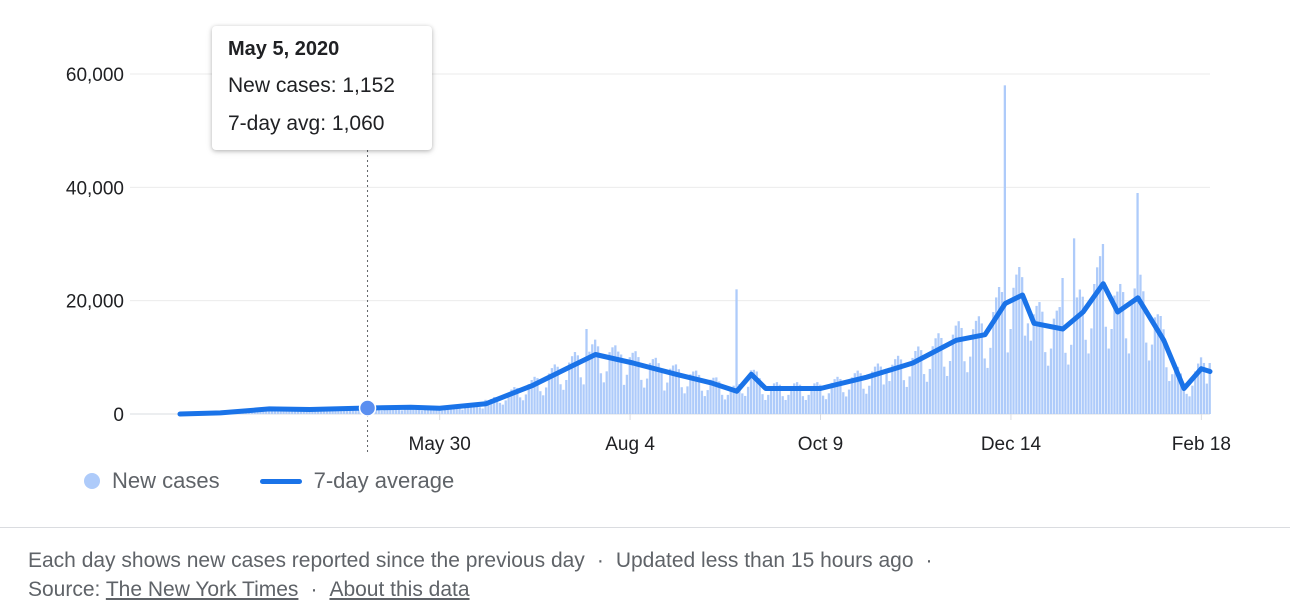 This screenshot has width=1290, height=612. Describe the element at coordinates (95, 302) in the screenshot. I see `y-tick-label: 20,000` at that location.